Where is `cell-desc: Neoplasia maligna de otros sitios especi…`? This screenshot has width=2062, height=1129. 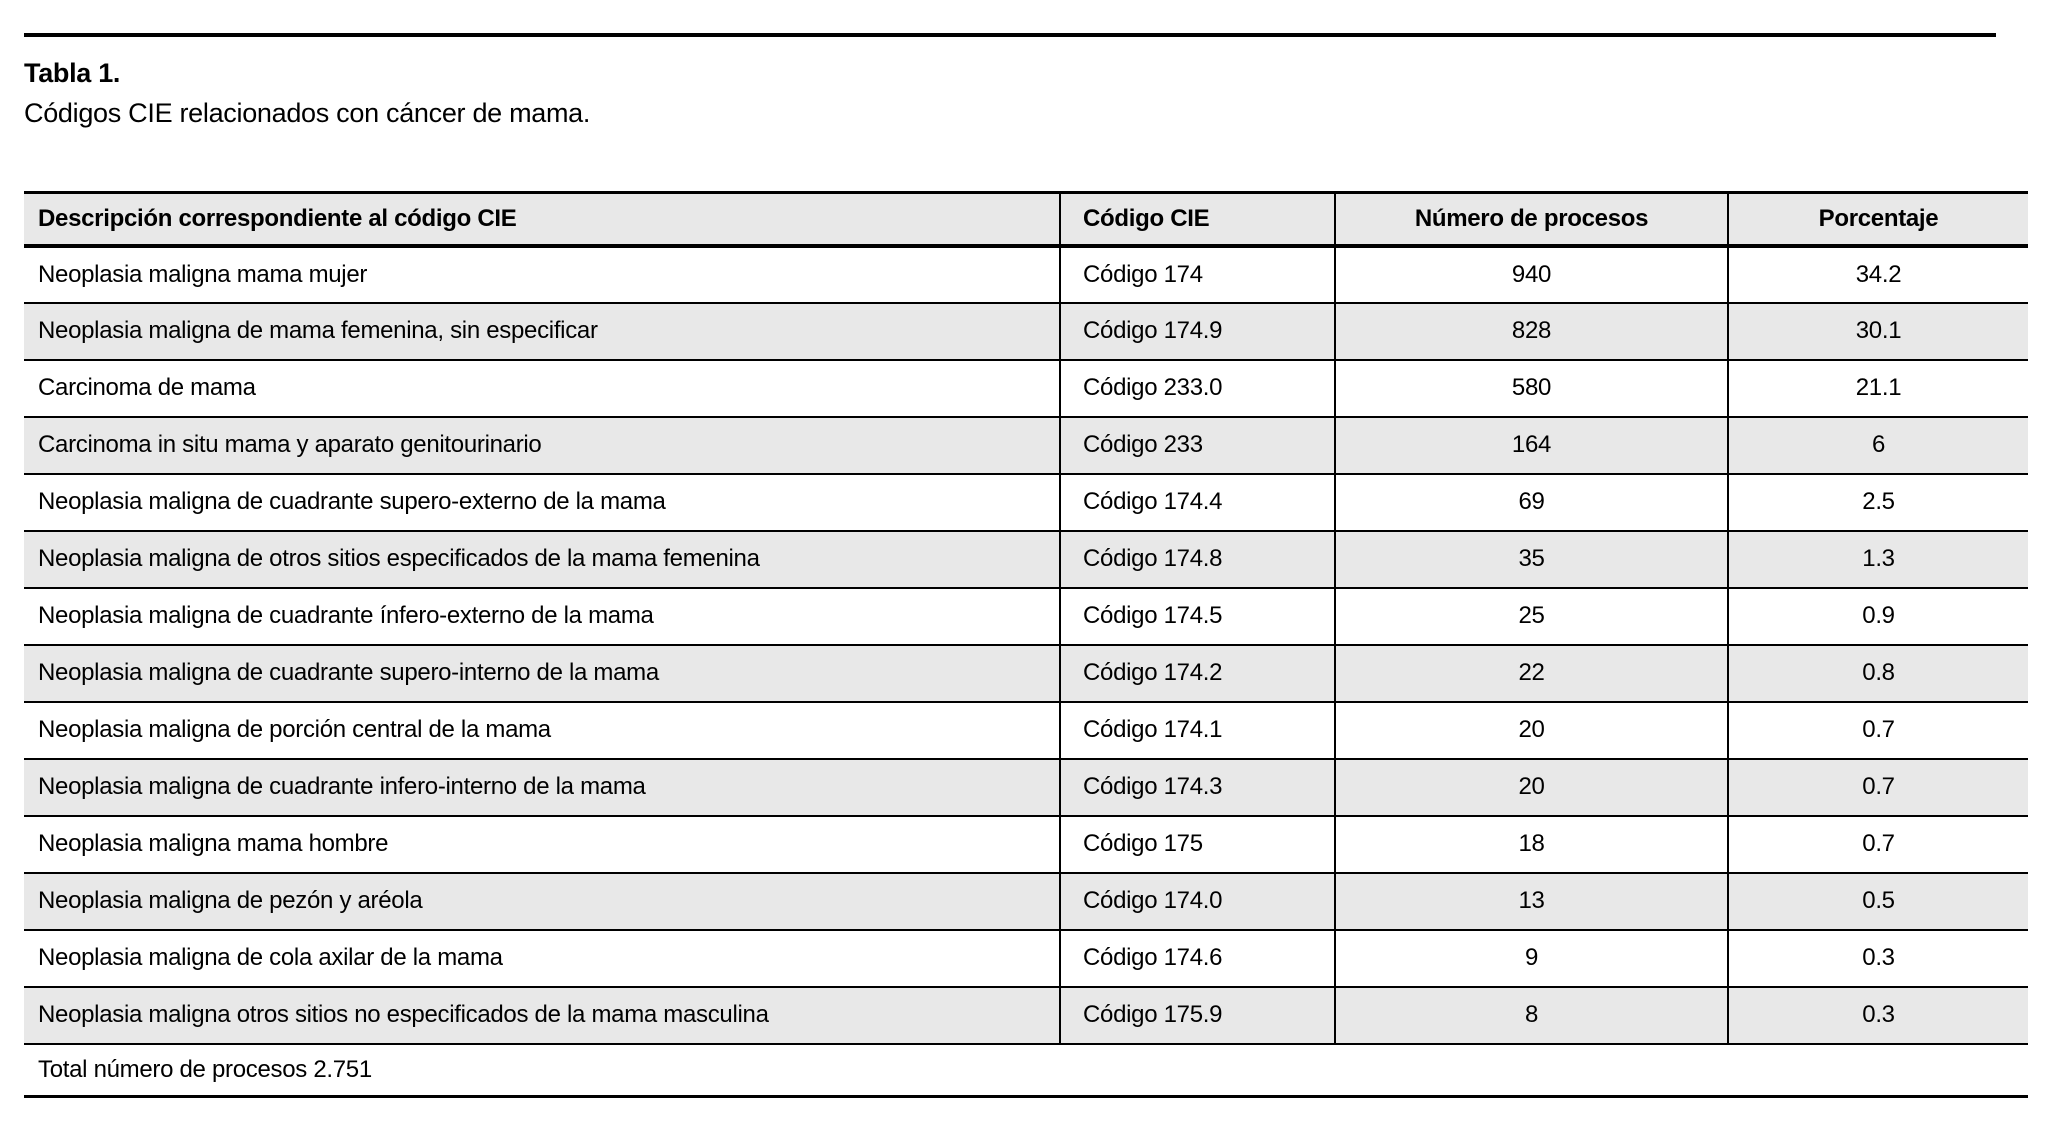
cell-desc: Neoplasia maligna de otros sitios especi… is located at coordinates (399, 558).